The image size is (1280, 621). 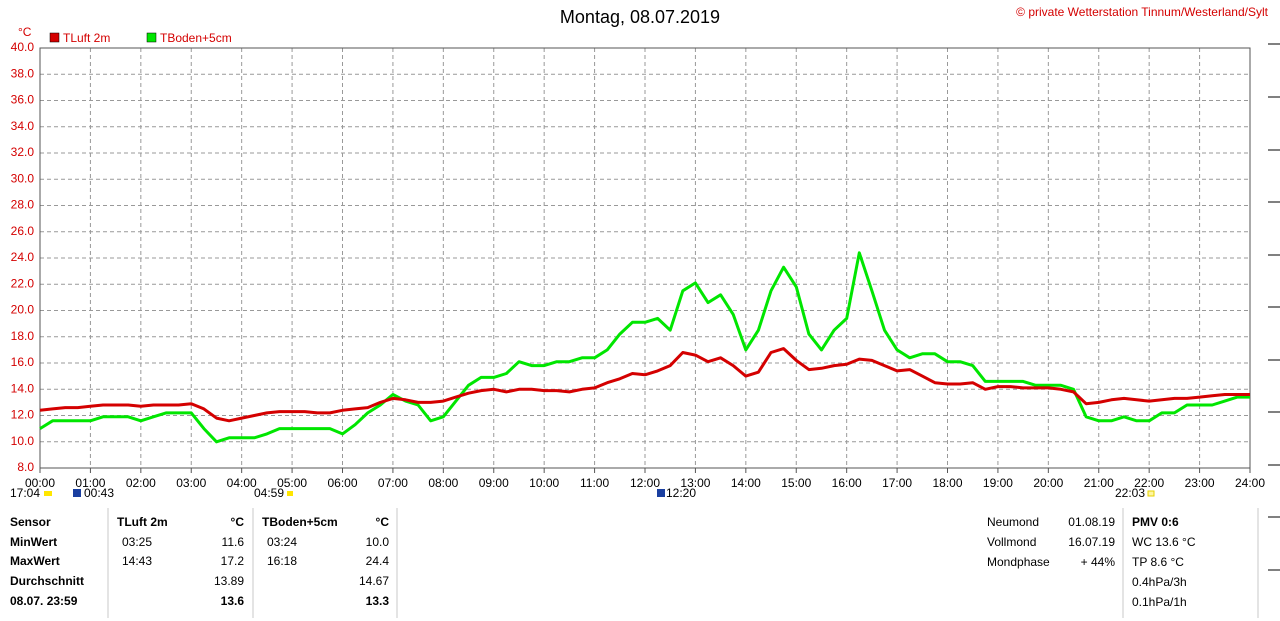 What do you see at coordinates (33, 542) in the screenshot?
I see `row-label: MinWert` at bounding box center [33, 542].